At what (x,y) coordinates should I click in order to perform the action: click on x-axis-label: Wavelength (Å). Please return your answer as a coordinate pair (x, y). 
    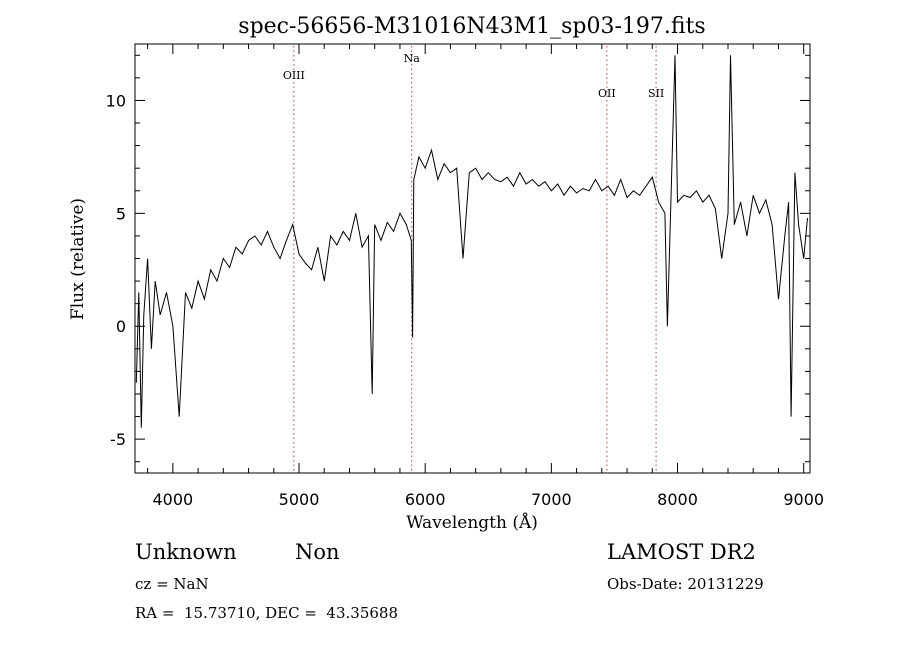
    Looking at the image, I should click on (472, 522).